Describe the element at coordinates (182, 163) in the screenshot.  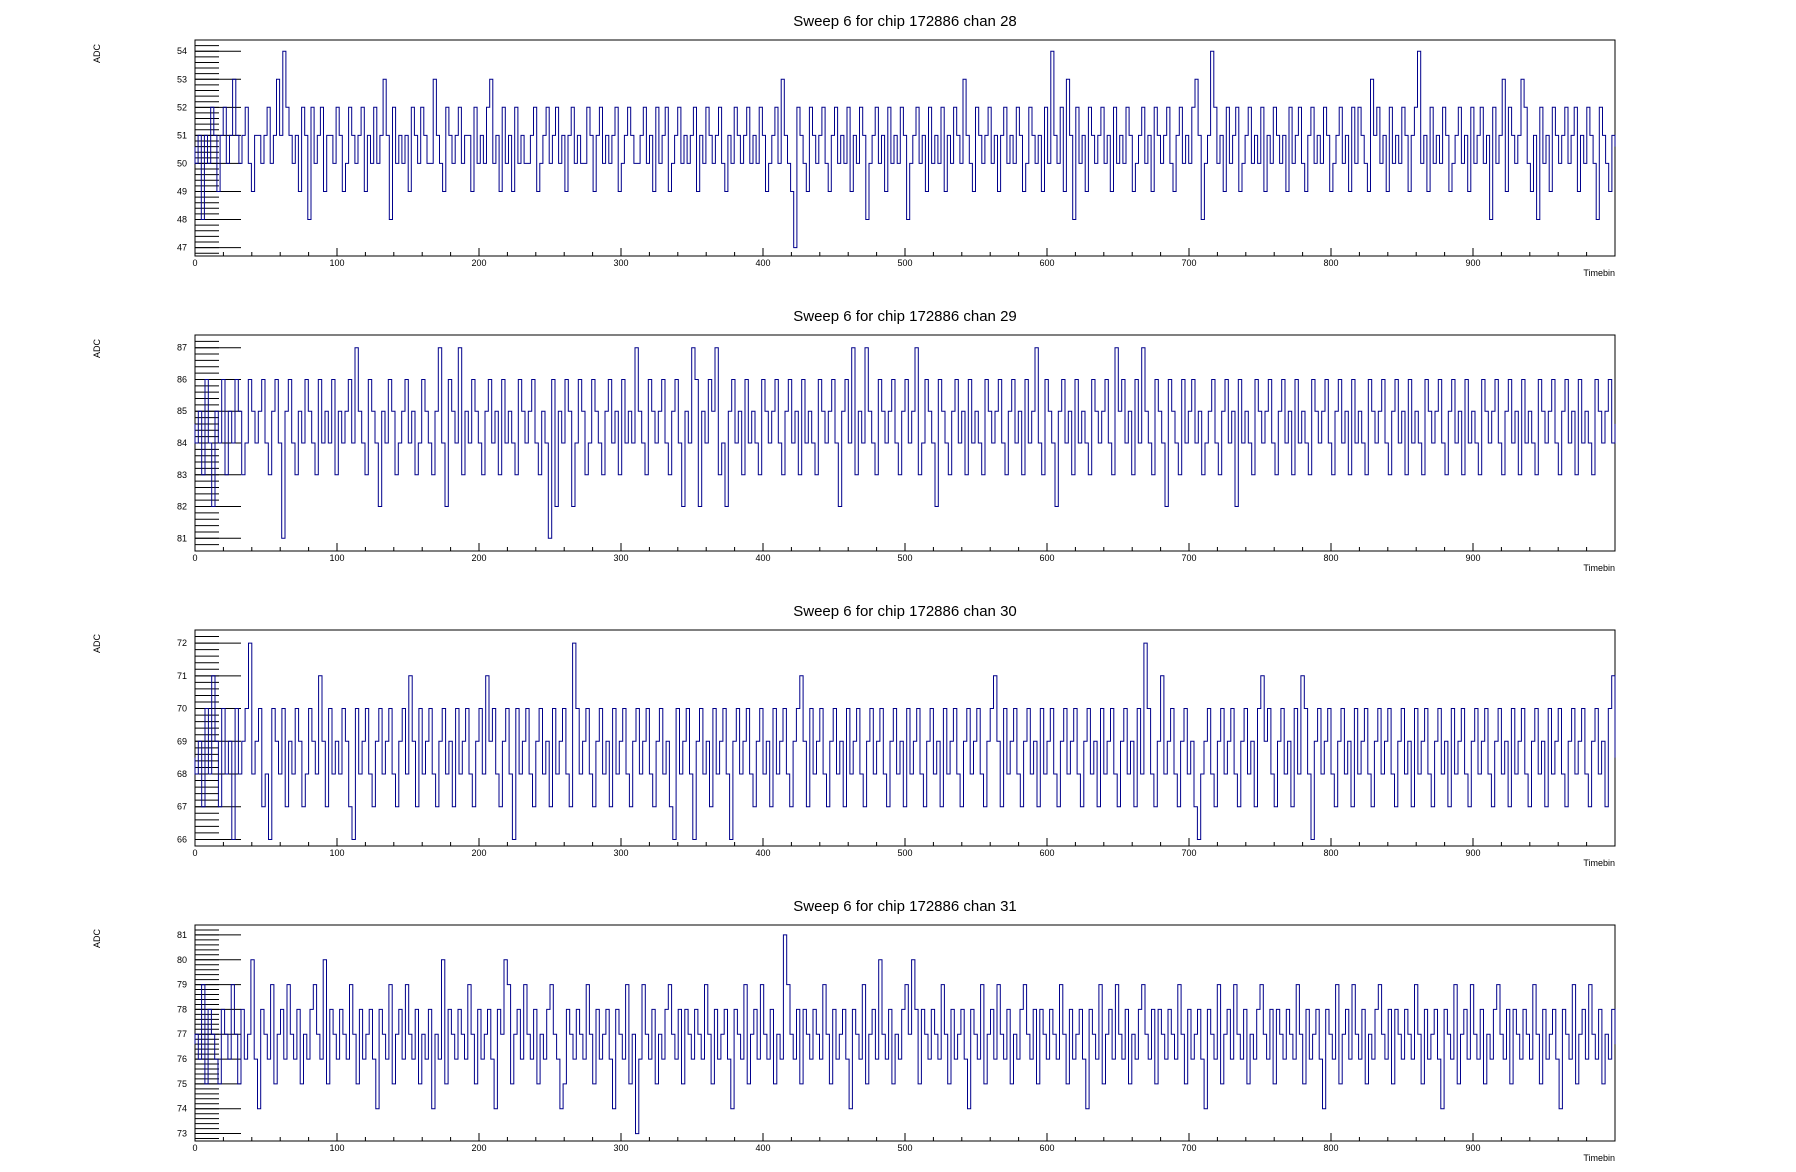
I see `y-tick-label: 50` at that location.